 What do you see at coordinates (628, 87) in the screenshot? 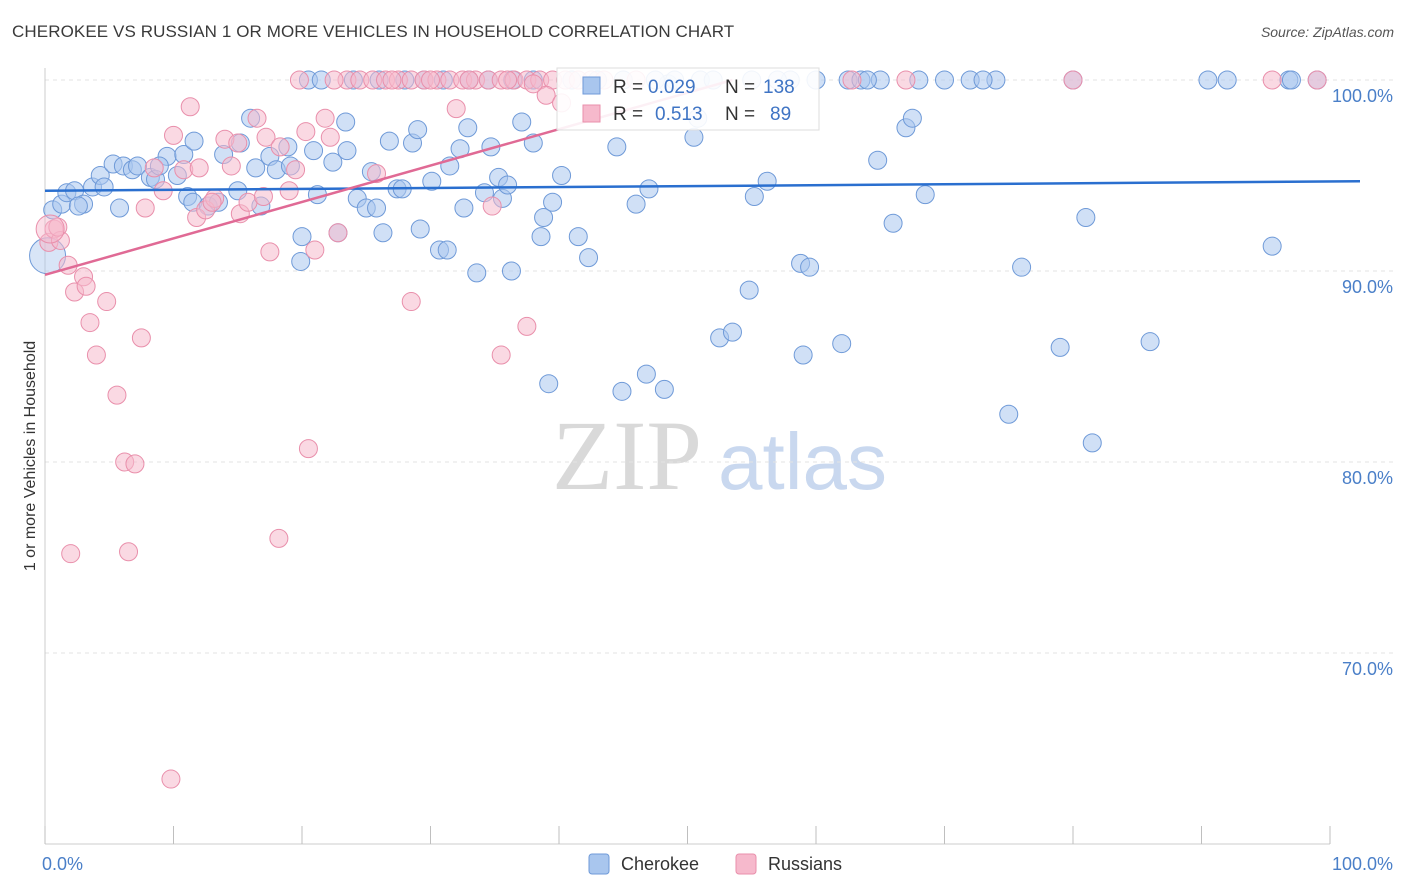
I see `legend-r-label-1: R =` at bounding box center [628, 87].